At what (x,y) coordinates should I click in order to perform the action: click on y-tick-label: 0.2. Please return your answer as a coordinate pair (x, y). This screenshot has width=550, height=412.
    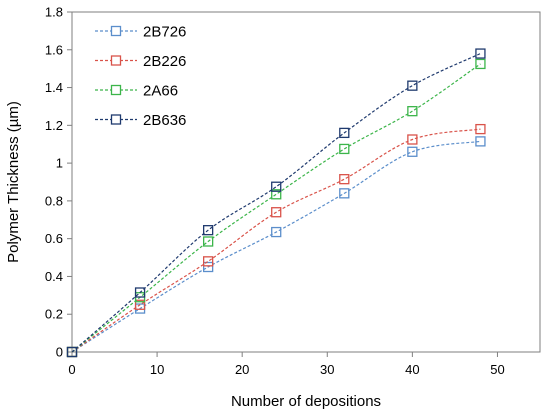
    Looking at the image, I should click on (54, 314).